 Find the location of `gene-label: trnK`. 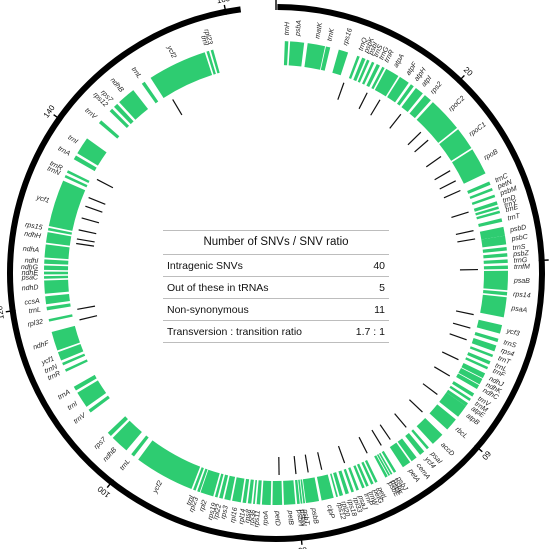

gene-label: trnK is located at coordinates (331, 35).